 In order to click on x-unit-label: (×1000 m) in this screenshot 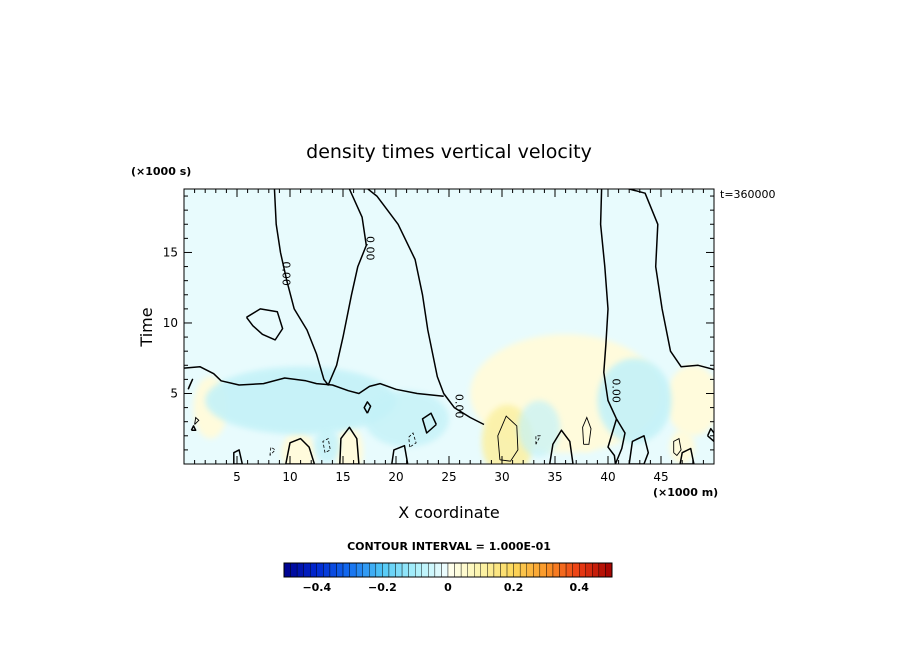, I will do `click(685, 492)`.